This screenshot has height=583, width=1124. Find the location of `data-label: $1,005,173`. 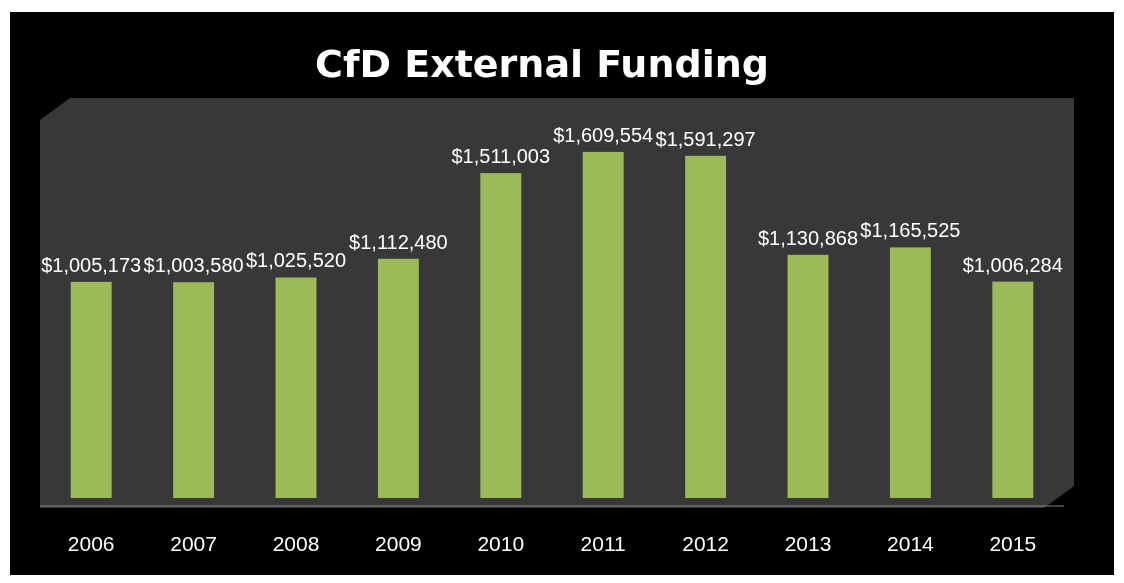

data-label: $1,005,173 is located at coordinates (91, 264).